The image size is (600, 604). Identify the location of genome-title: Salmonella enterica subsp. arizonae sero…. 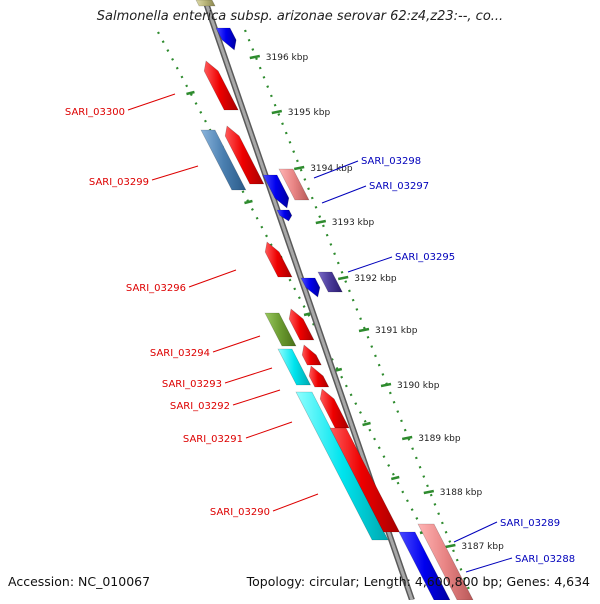
(300, 16).